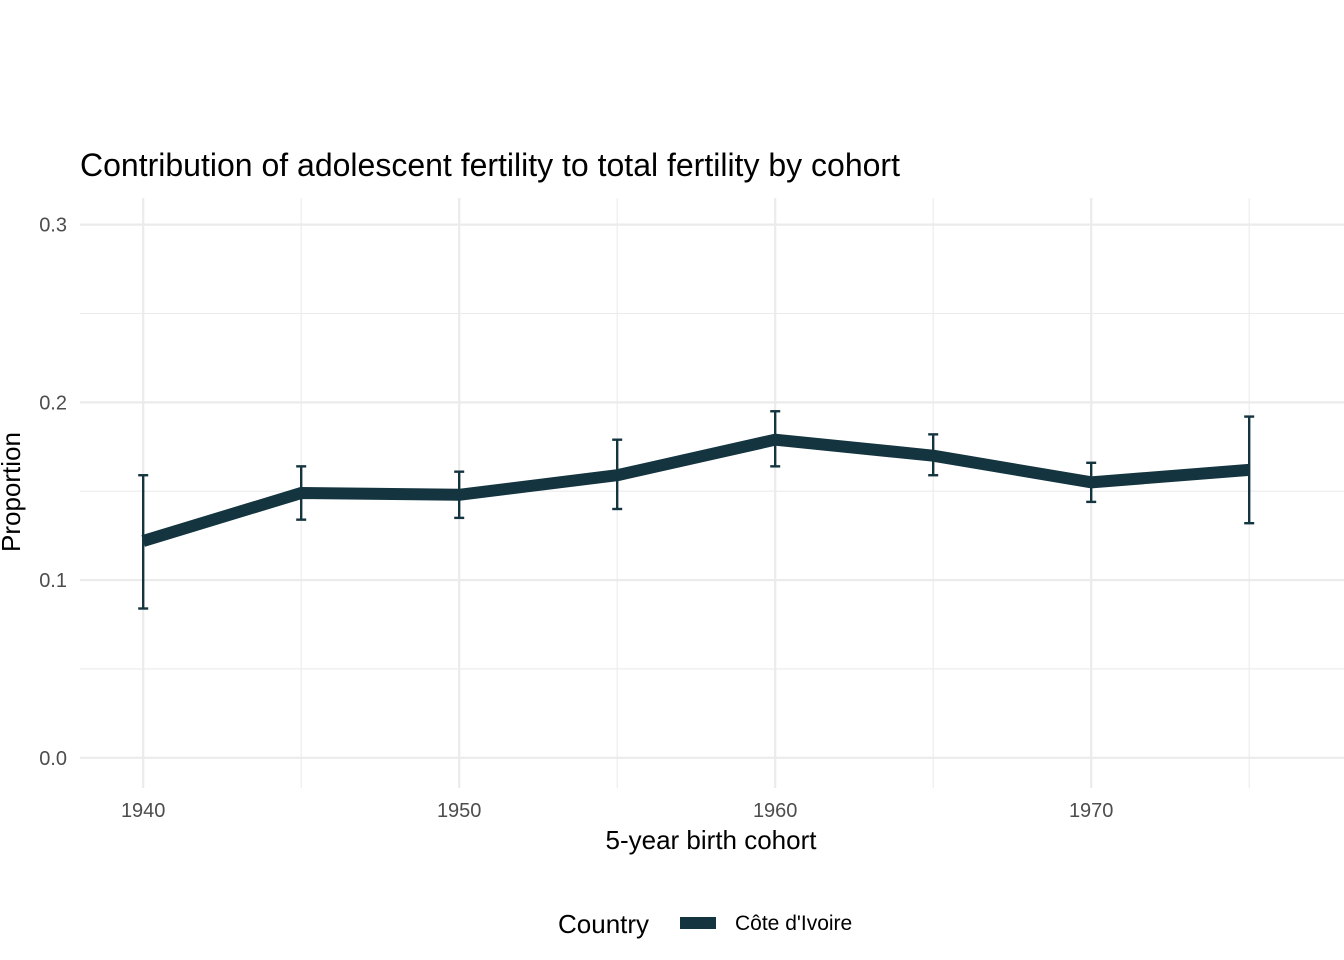  What do you see at coordinates (793, 923) in the screenshot?
I see `legend-label: Côte d'Ivoire` at bounding box center [793, 923].